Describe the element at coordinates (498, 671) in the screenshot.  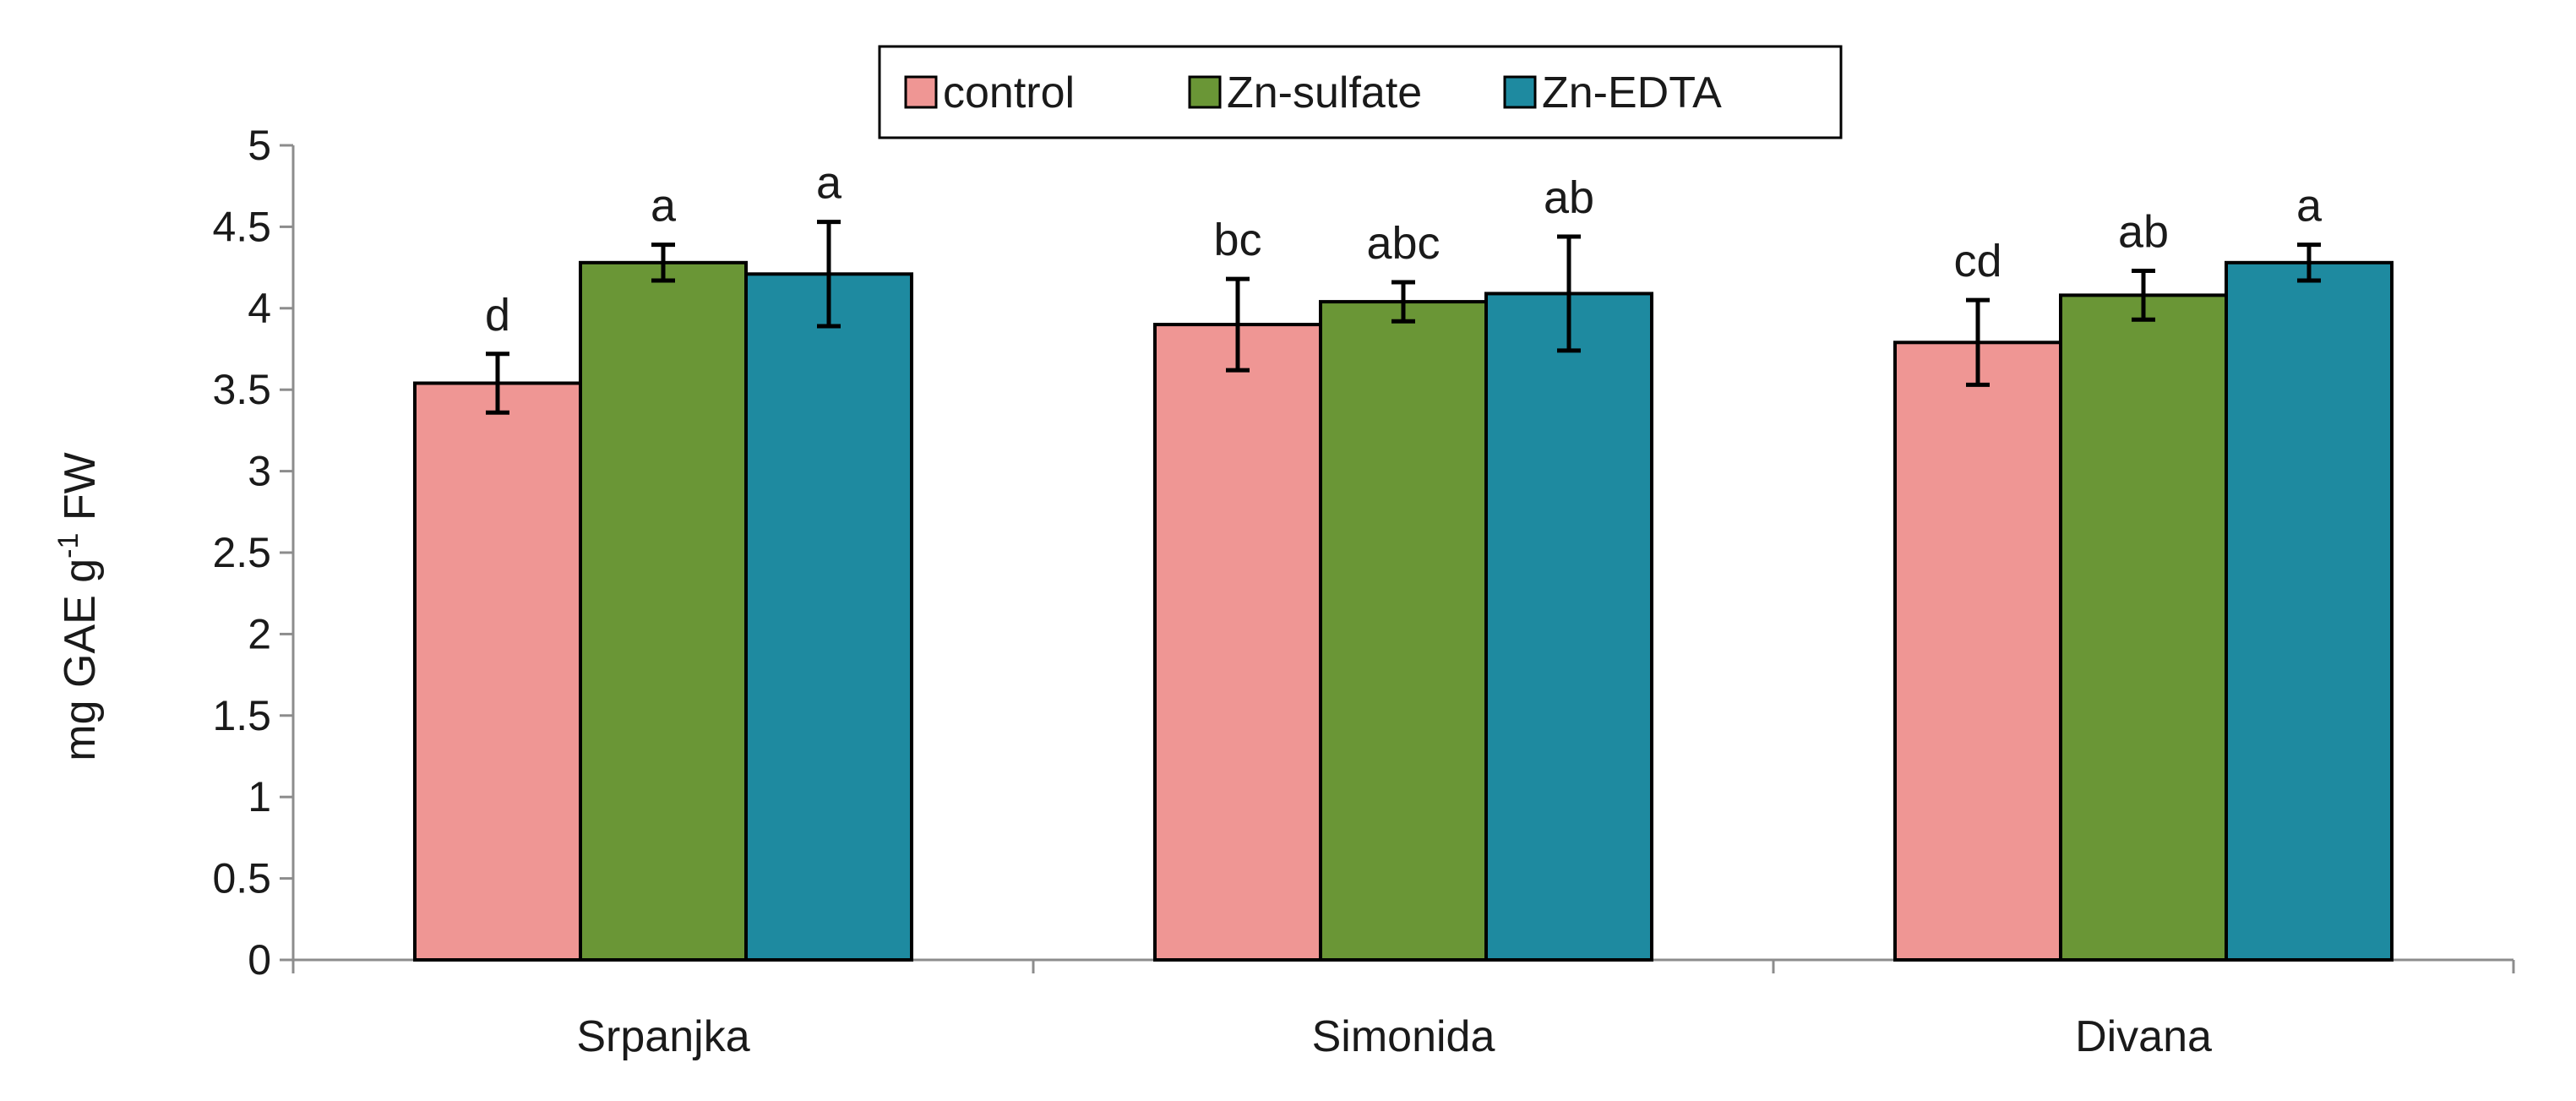
I see `bar-control-srpanjka` at that location.